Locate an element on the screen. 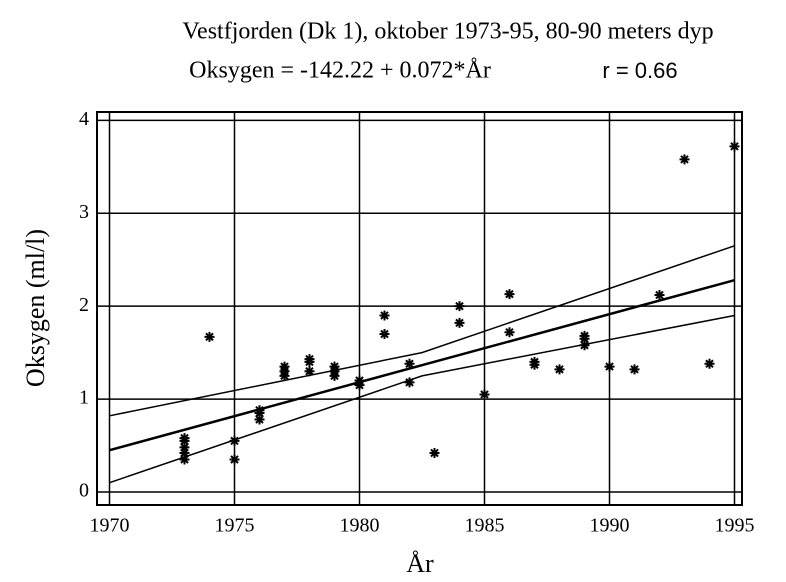 The image size is (786, 582). x-tick-label: 1980 is located at coordinates (360, 526).